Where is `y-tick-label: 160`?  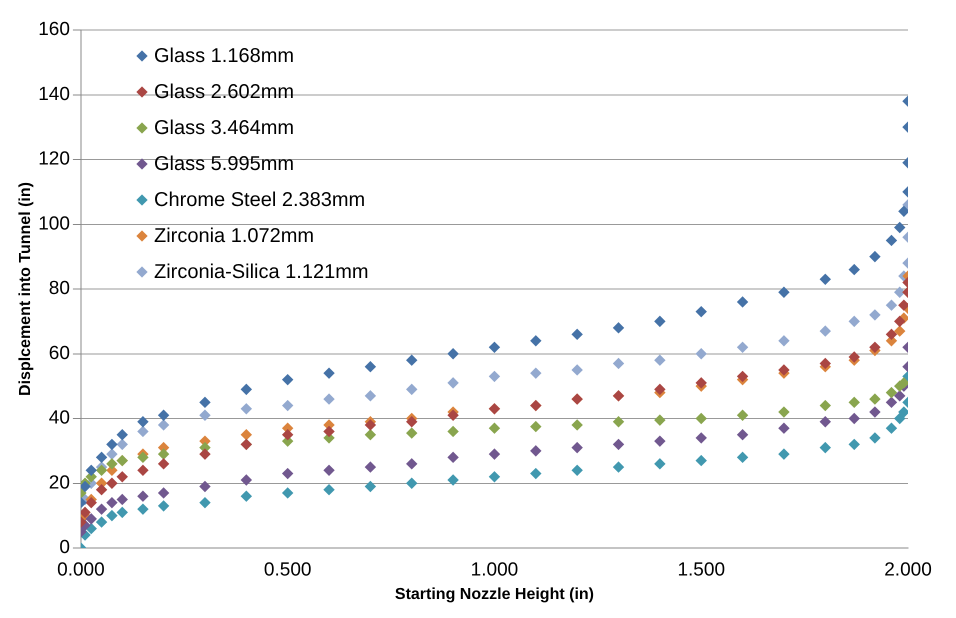
y-tick-label: 160 is located at coordinates (54, 29).